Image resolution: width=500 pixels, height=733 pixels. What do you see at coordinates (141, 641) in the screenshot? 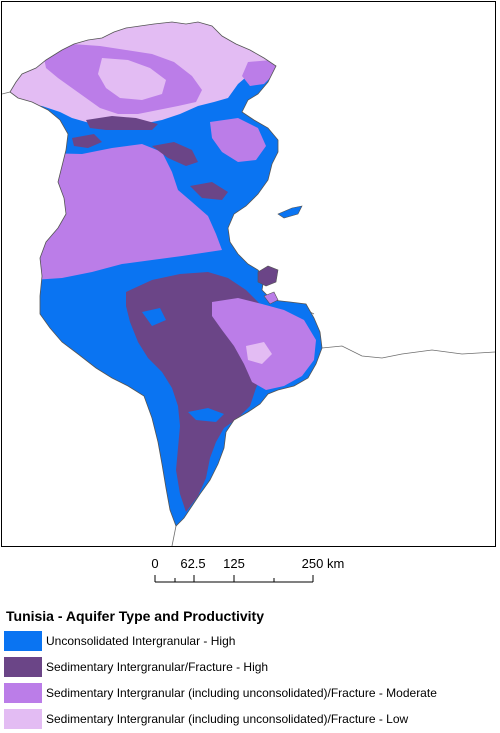
I see `legend-label-unconsolidated-high: Unconsolidated Intergranular - High` at bounding box center [141, 641].